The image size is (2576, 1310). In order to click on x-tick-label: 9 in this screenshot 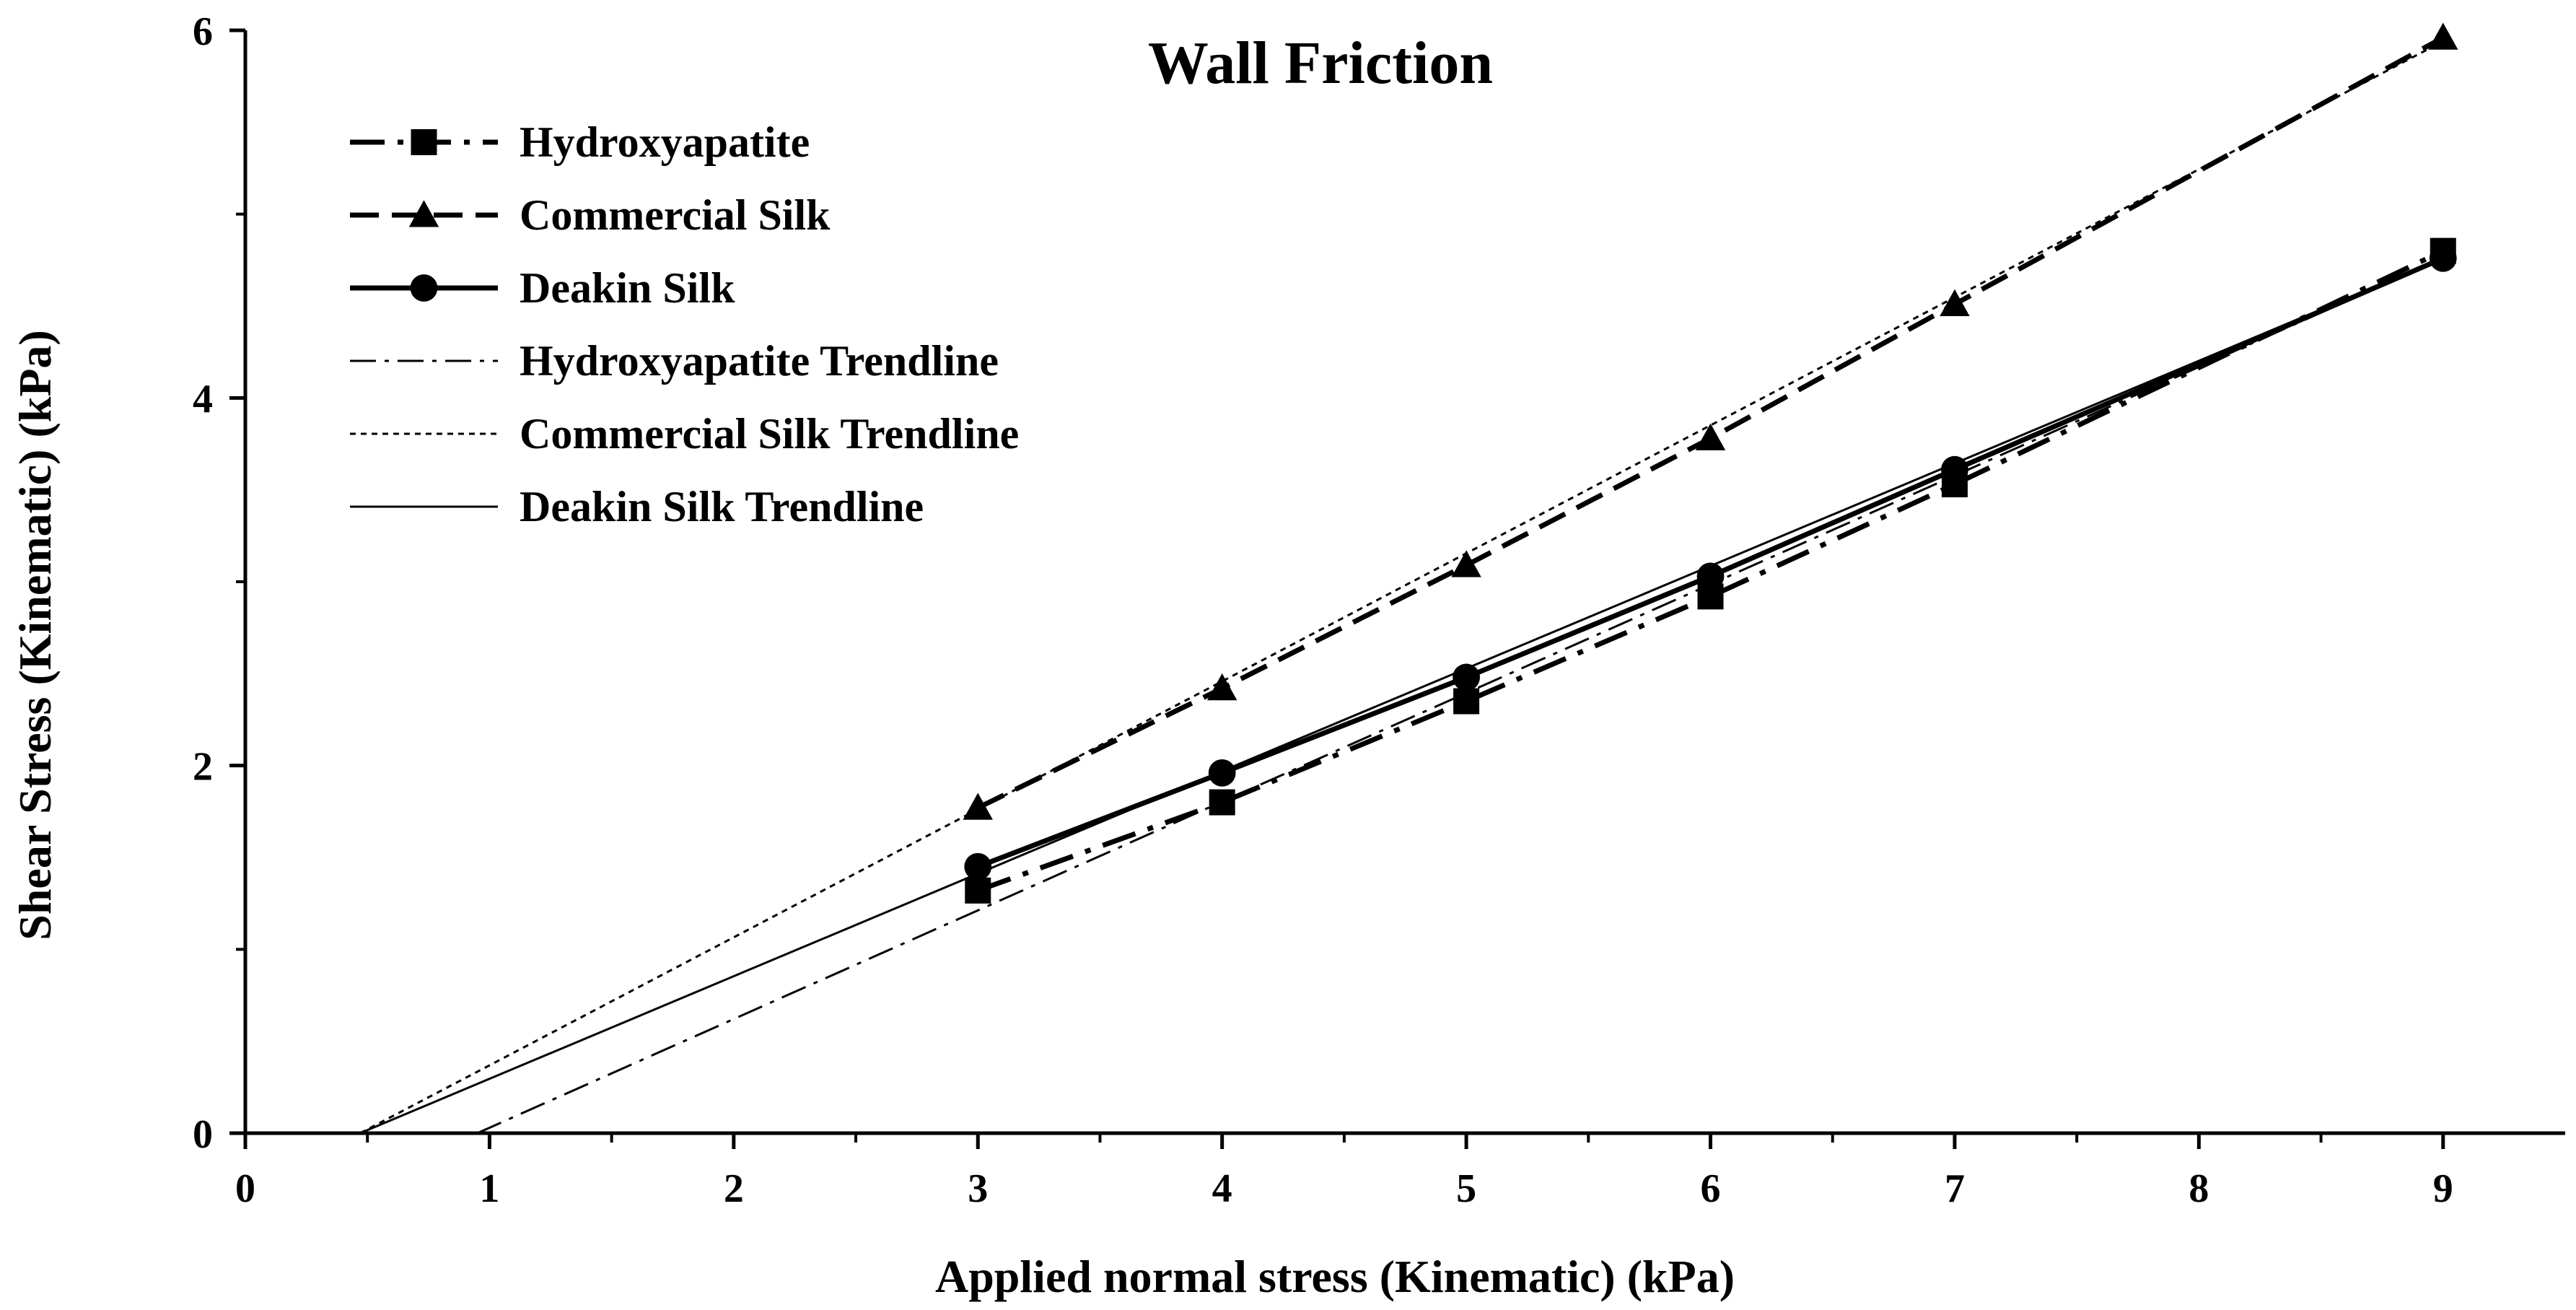, I will do `click(2443, 1188)`.